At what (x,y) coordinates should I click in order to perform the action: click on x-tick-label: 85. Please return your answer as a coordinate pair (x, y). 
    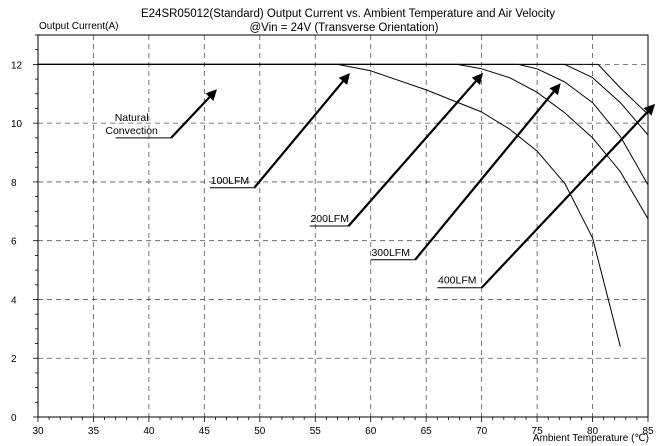
    Looking at the image, I should click on (648, 431).